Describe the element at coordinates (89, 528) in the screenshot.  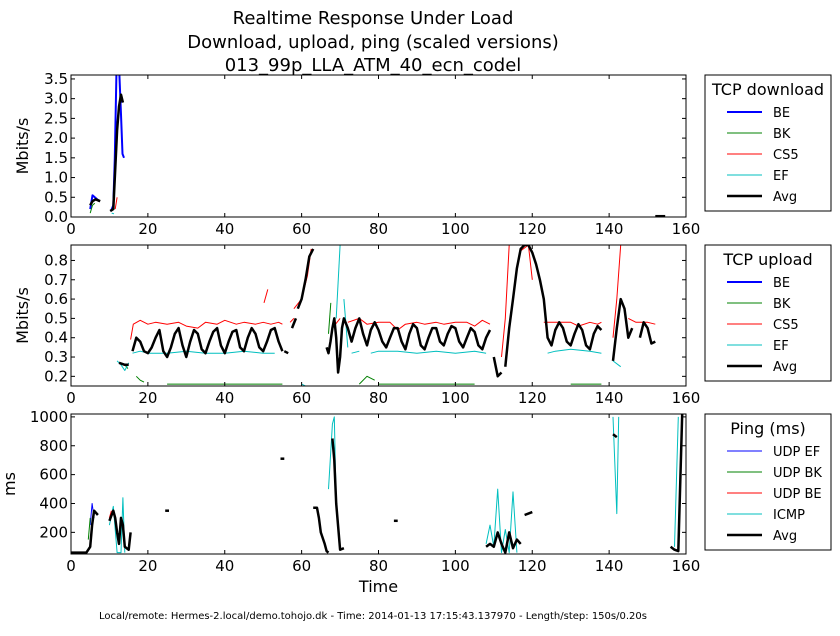
I see `series-udp-bk-segment` at that location.